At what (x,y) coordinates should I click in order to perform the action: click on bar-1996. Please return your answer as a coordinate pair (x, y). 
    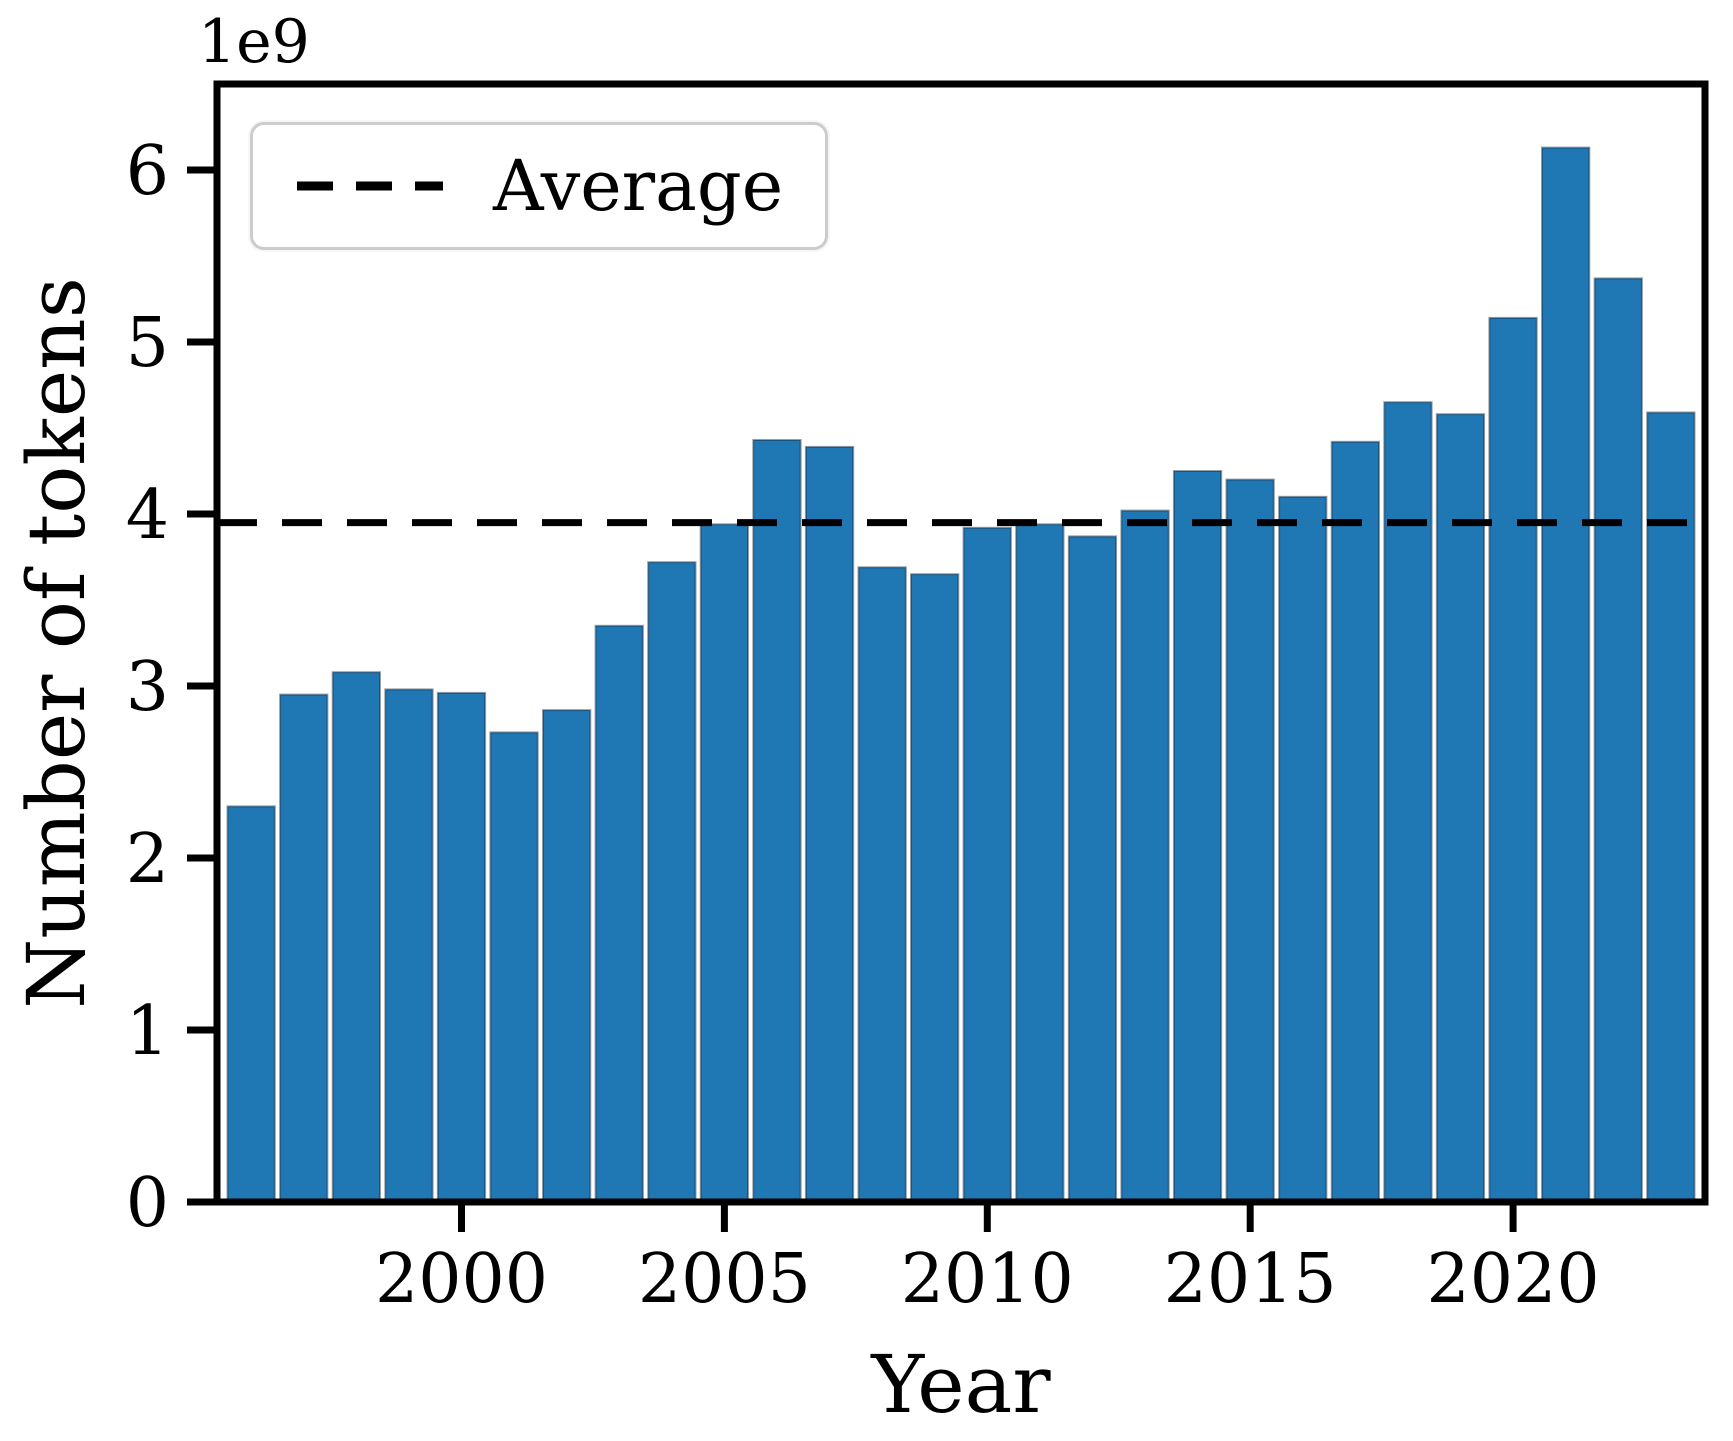
    Looking at the image, I should click on (251, 1004).